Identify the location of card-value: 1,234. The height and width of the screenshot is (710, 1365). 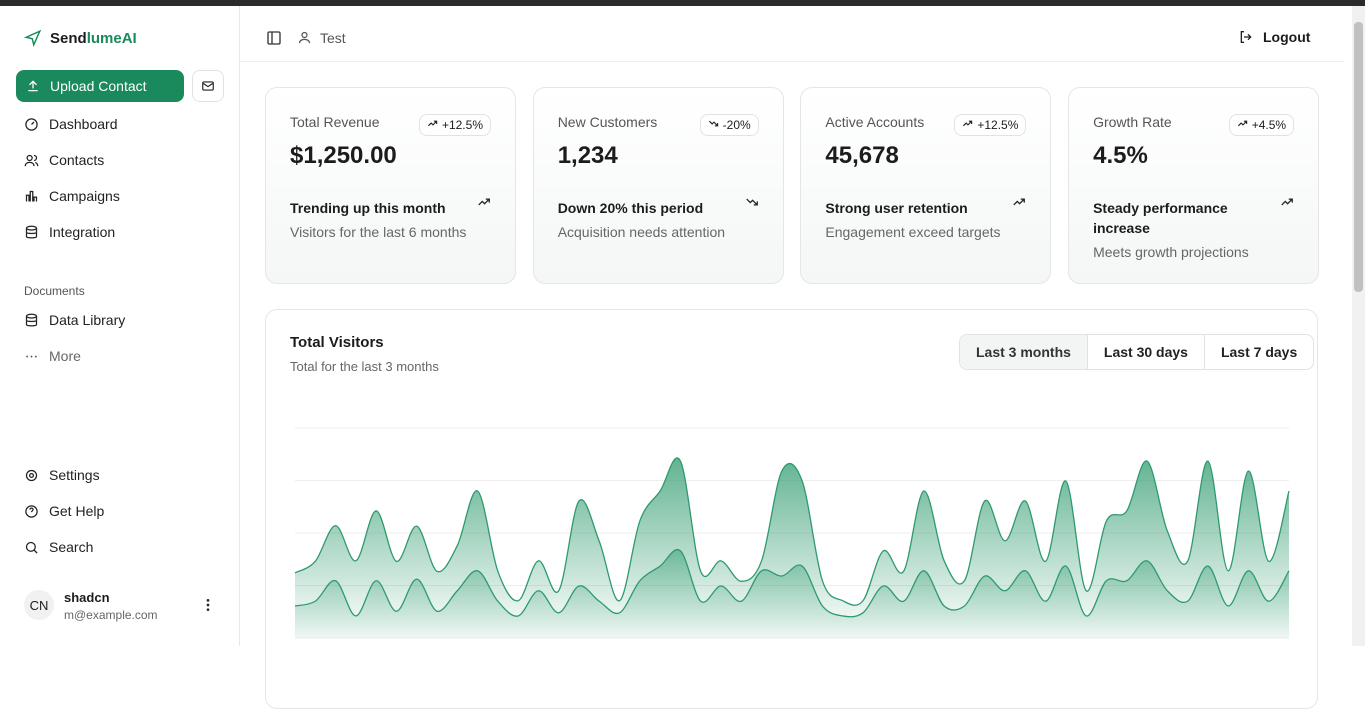
(587, 155).